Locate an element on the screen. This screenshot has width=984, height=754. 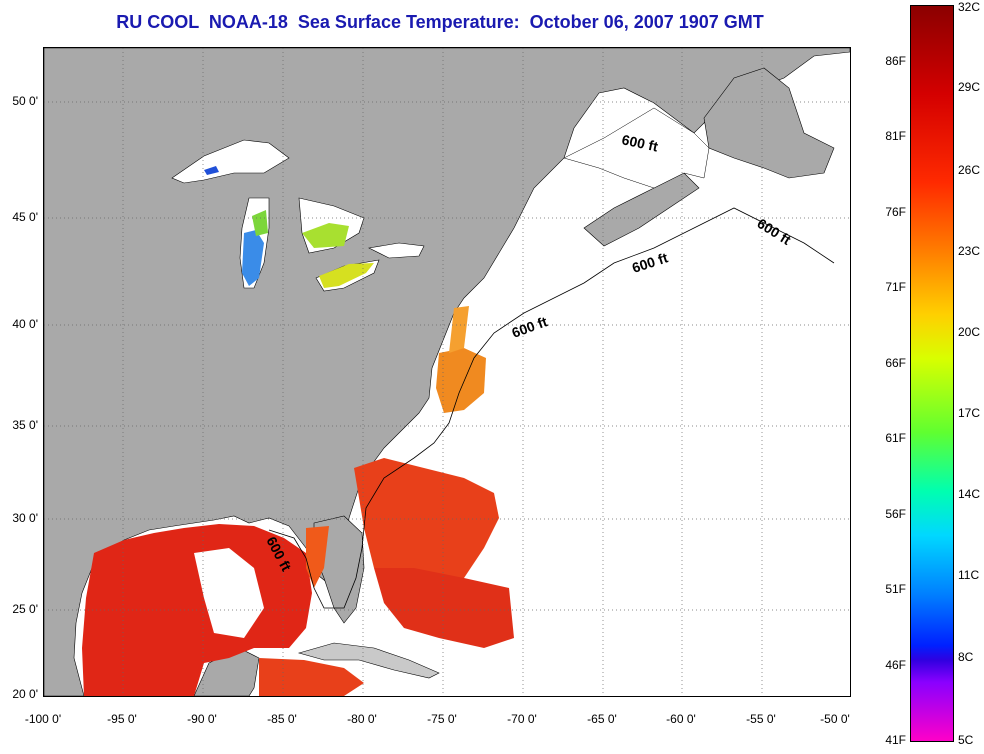
colorbar-c-29: 29C is located at coordinates (969, 87).